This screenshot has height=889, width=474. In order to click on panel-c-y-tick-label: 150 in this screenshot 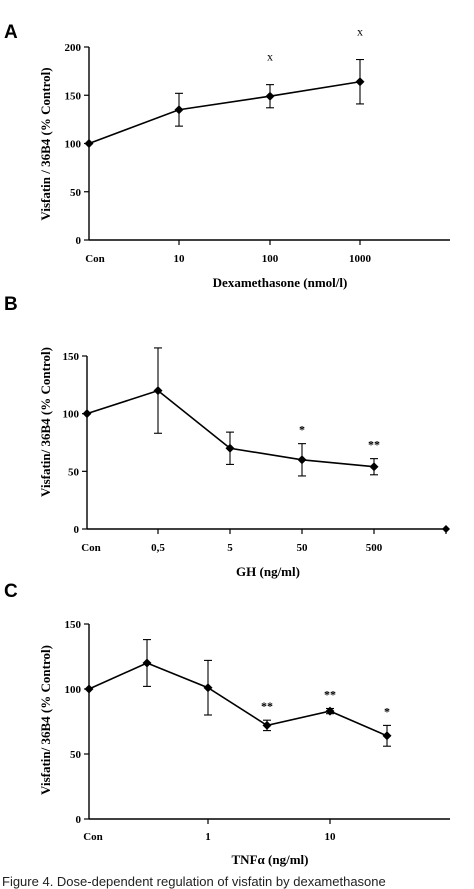, I will do `click(73, 625)`.